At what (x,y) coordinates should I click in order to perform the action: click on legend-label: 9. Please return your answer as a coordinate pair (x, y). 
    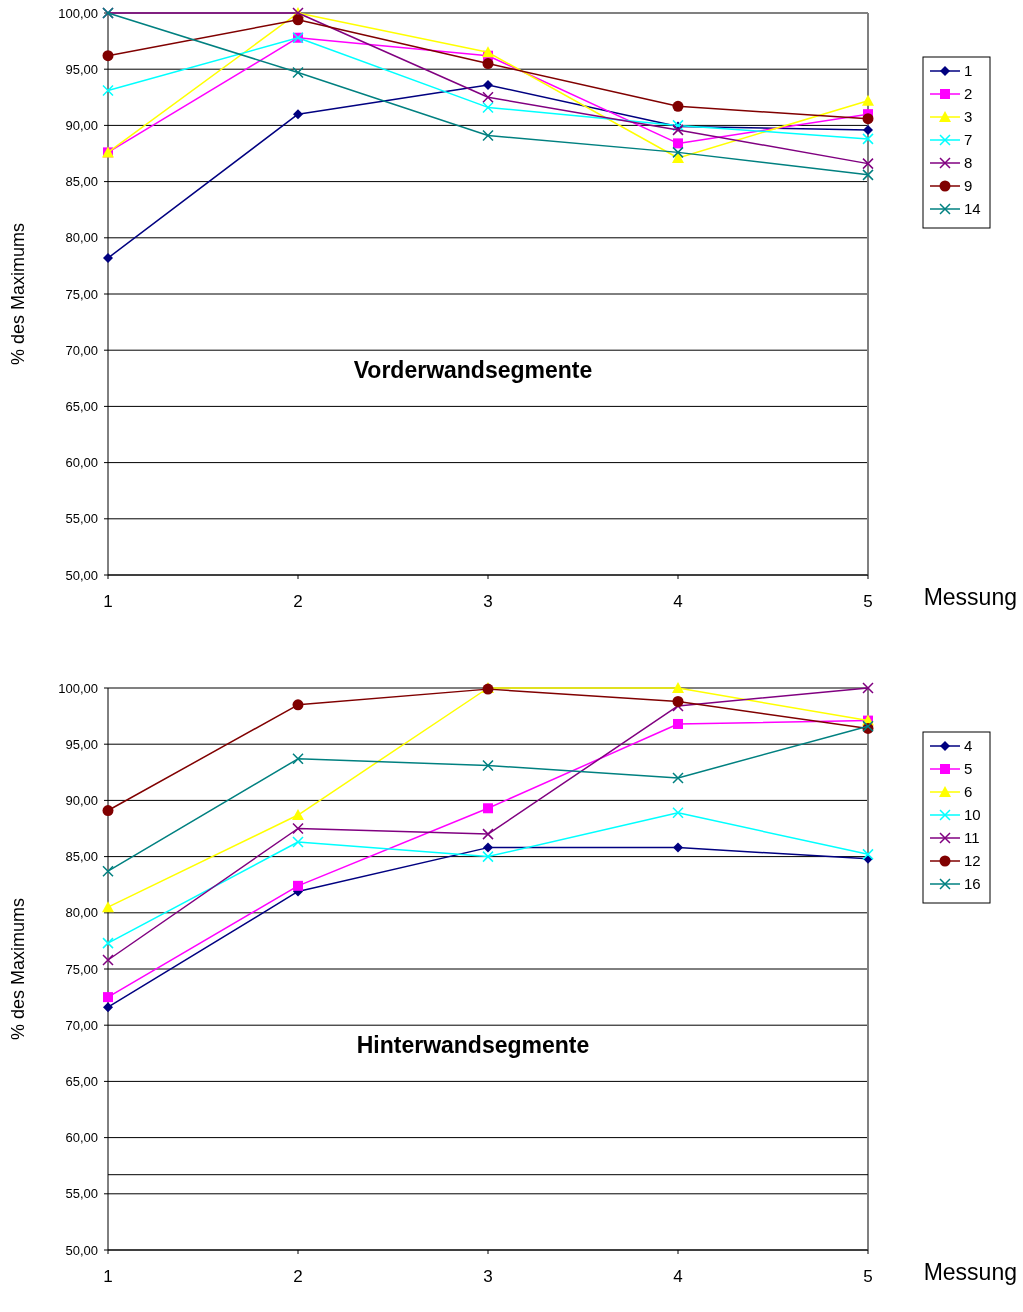
    Looking at the image, I should click on (968, 186).